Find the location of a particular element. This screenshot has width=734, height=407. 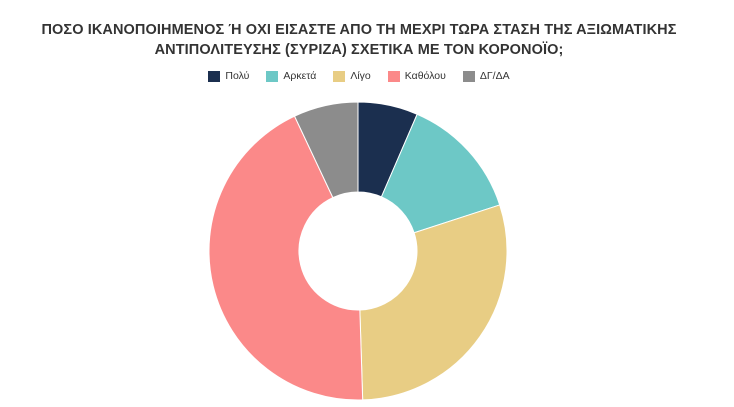

legend-swatch-katholou is located at coordinates (393, 76).